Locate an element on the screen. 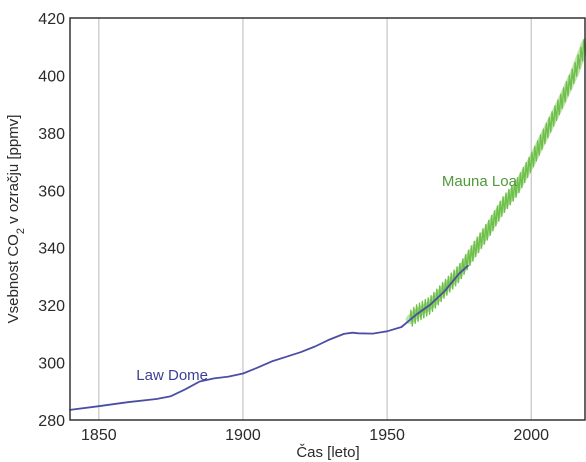 Image resolution: width=586 pixels, height=462 pixels. y-axis-title: Vsebnost CO2 v ozračju [ppmv] is located at coordinates (16, 219).